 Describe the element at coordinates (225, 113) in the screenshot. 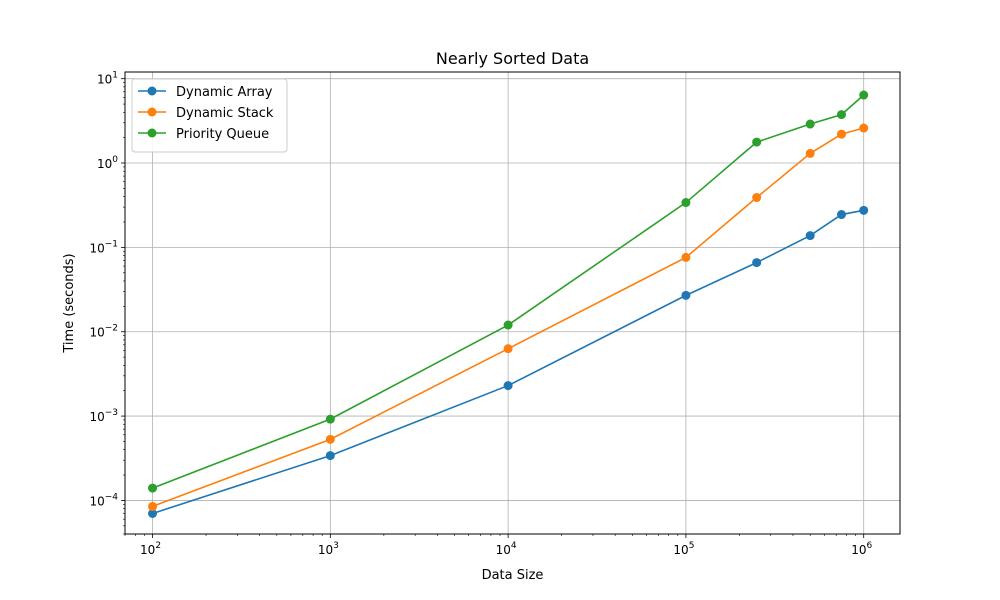

I see `legend-label-dynamic-stack: Dynamic Stack` at that location.